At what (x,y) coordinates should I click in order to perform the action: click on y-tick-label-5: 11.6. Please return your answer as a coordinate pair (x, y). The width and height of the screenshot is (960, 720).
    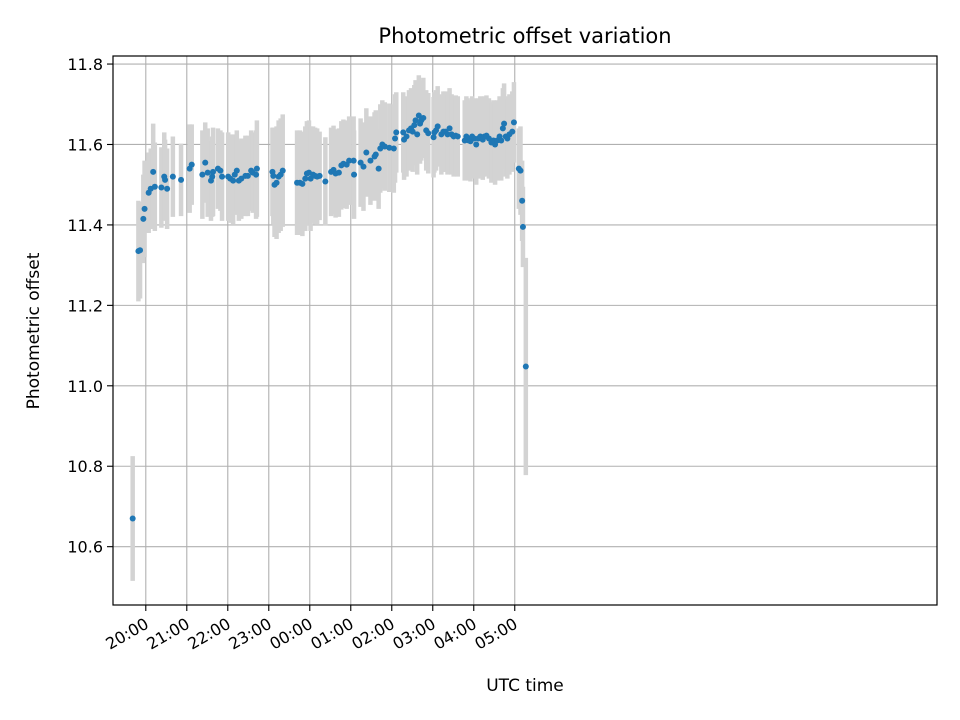
    Looking at the image, I should click on (85, 144).